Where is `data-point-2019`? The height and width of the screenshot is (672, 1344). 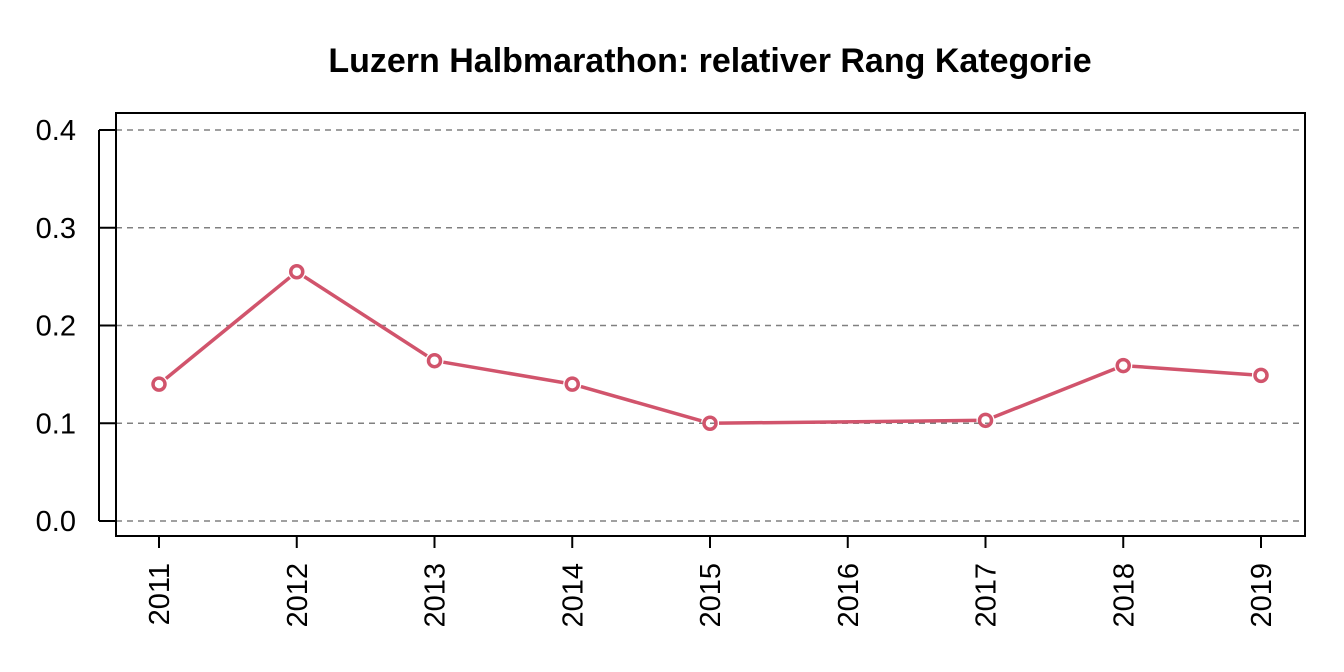
data-point-2019 is located at coordinates (1261, 375).